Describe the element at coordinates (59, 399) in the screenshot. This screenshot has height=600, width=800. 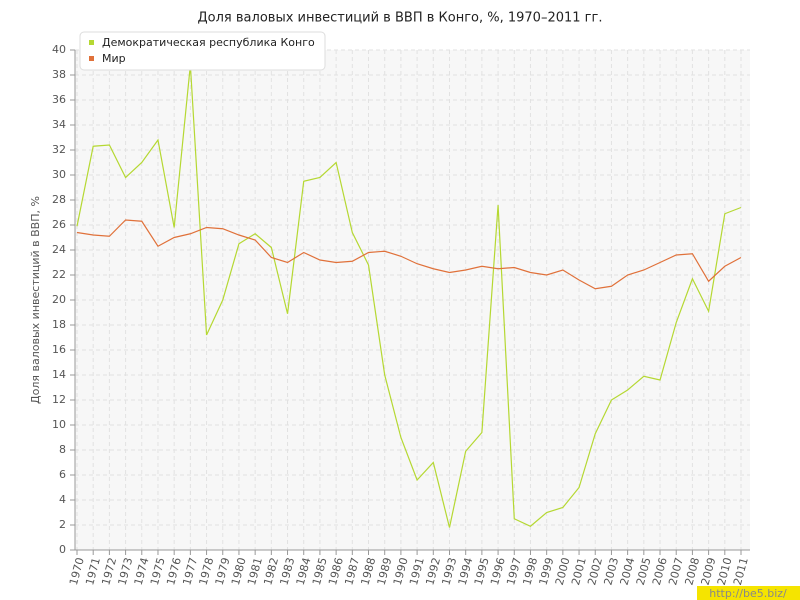
I see `y-tick-label: 12` at that location.